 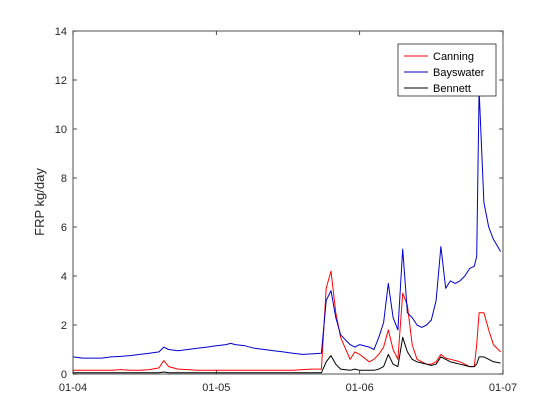 What do you see at coordinates (61, 32) in the screenshot?
I see `y-tick-label: 14` at bounding box center [61, 32].